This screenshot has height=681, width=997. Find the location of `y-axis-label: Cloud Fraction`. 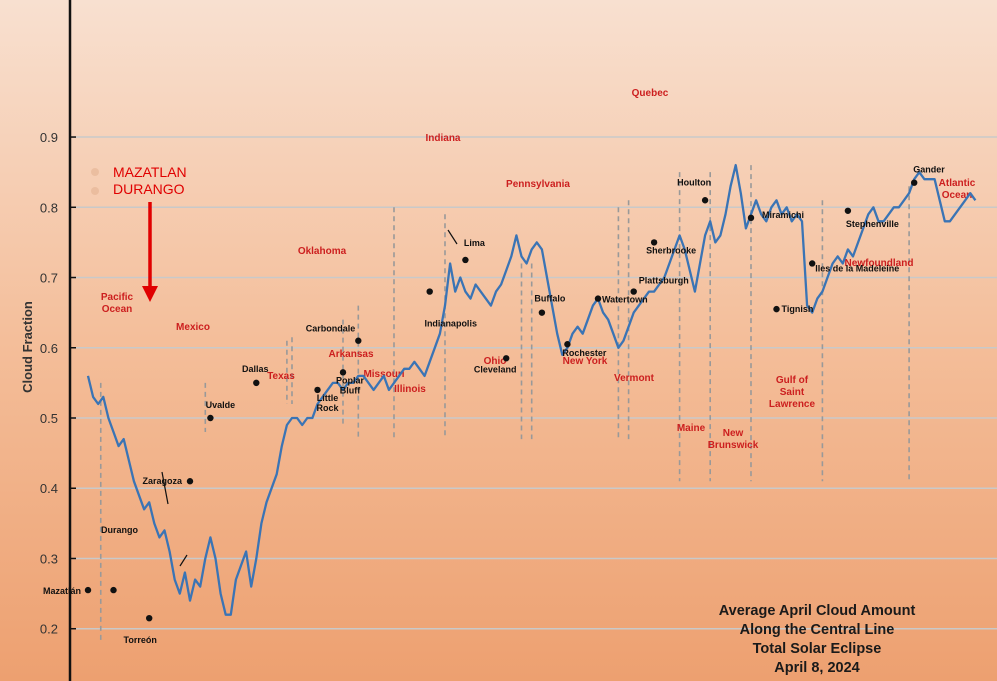

y-axis-label: Cloud Fraction is located at coordinates (27, 347).